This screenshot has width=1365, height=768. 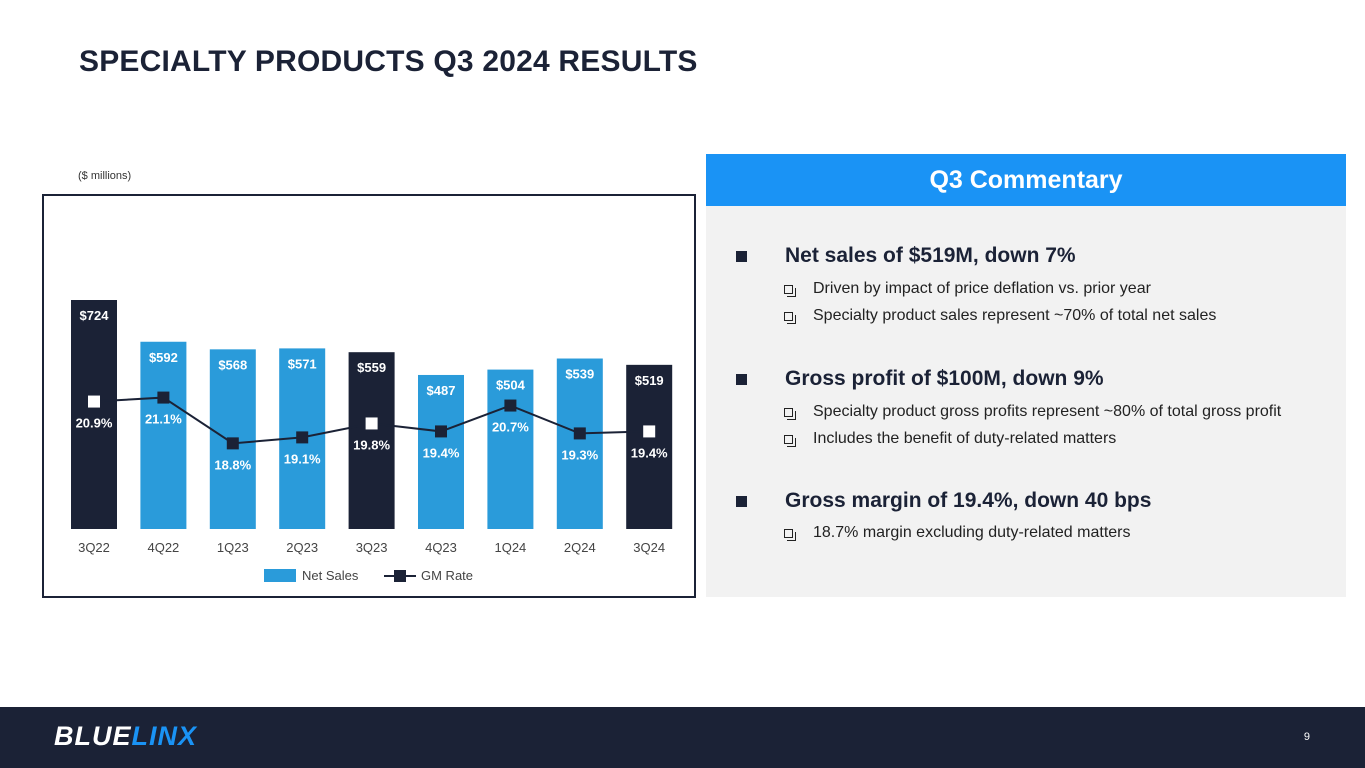 I want to click on legend-net-sales-label: Net Sales, so click(x=330, y=575).